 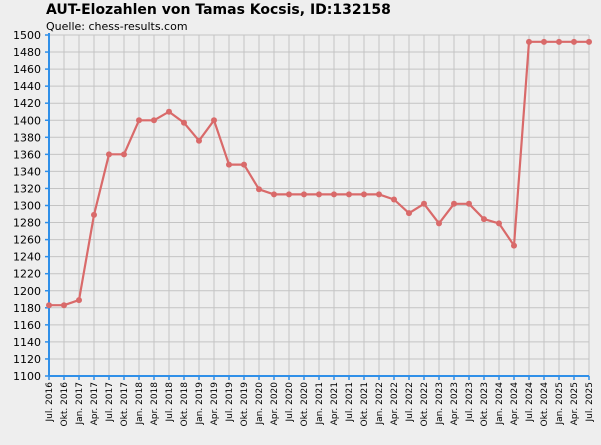 I want to click on y-tick-label: 1380, so click(x=27, y=137).